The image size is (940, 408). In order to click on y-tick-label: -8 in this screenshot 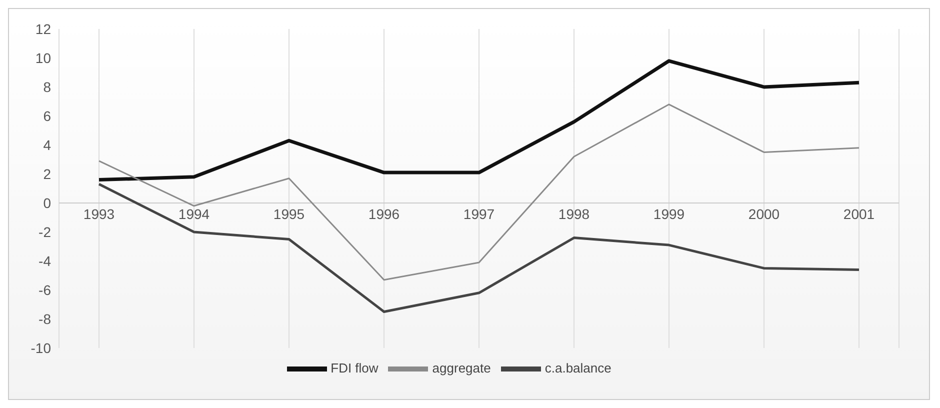, I will do `click(45, 318)`.